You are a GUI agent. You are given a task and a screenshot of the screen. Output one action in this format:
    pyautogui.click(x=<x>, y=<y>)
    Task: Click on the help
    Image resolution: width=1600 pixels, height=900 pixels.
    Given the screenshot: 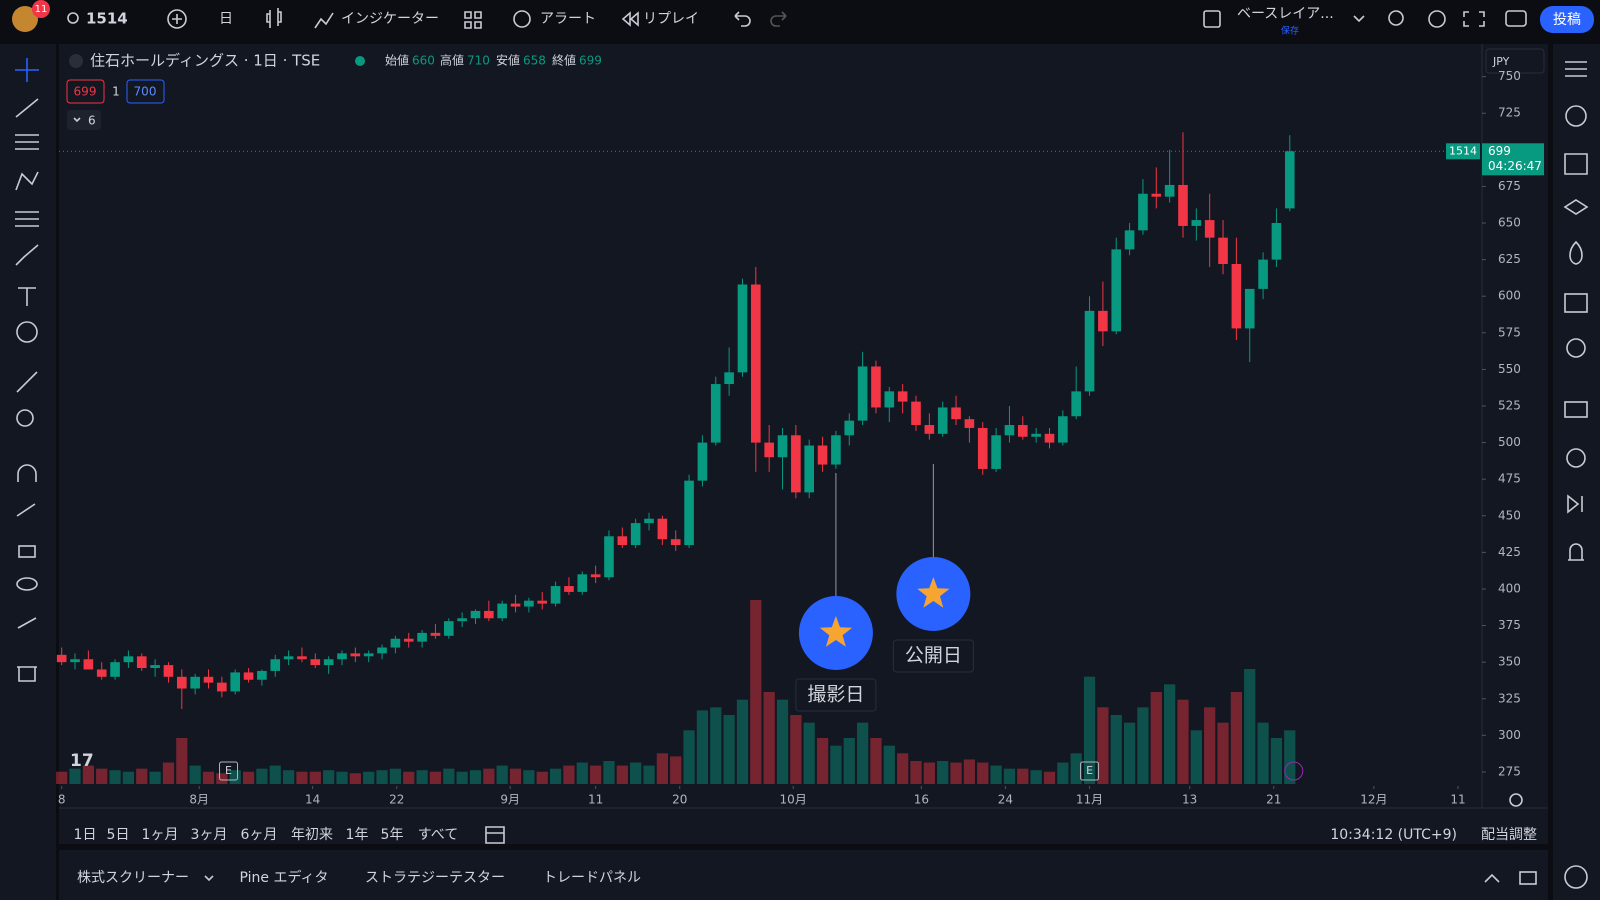 What is the action you would take?
    pyautogui.click(x=1576, y=877)
    